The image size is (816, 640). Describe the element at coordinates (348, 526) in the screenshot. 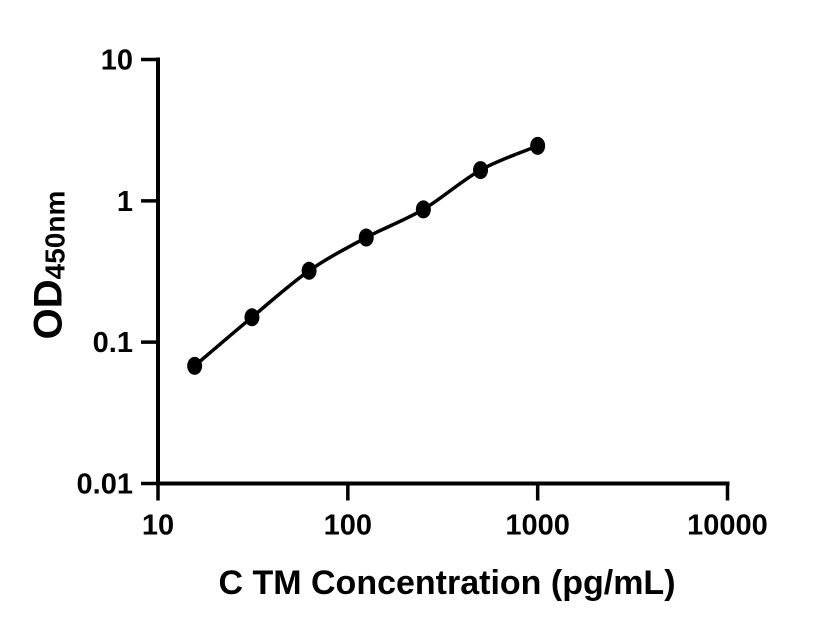

I see `x-tick-label: 100` at that location.